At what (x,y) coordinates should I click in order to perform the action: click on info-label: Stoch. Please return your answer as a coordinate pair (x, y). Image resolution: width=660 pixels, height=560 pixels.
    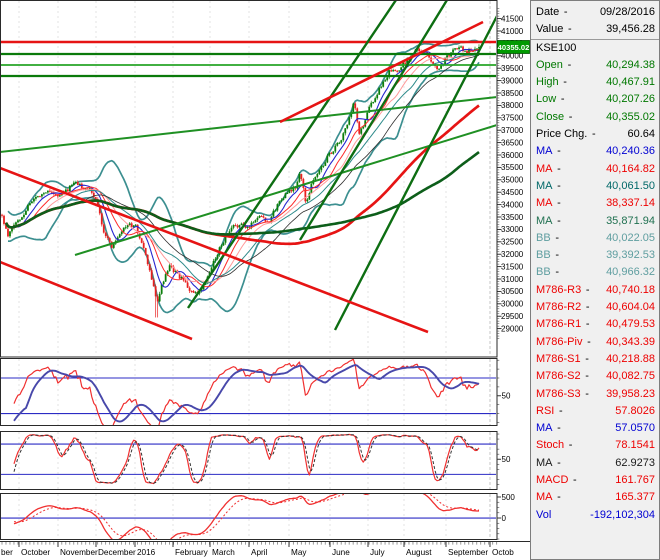
    Looking at the image, I should click on (550, 445).